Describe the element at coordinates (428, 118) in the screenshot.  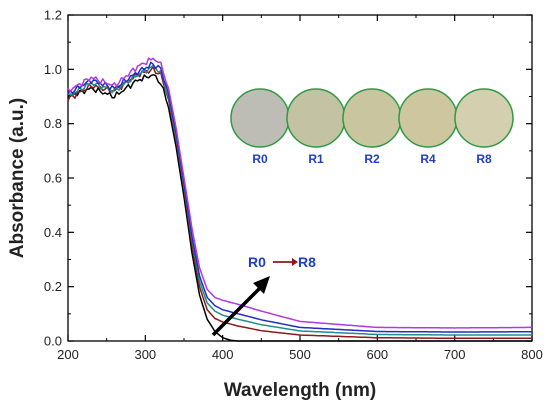
I see `sample-swatch-r4` at that location.